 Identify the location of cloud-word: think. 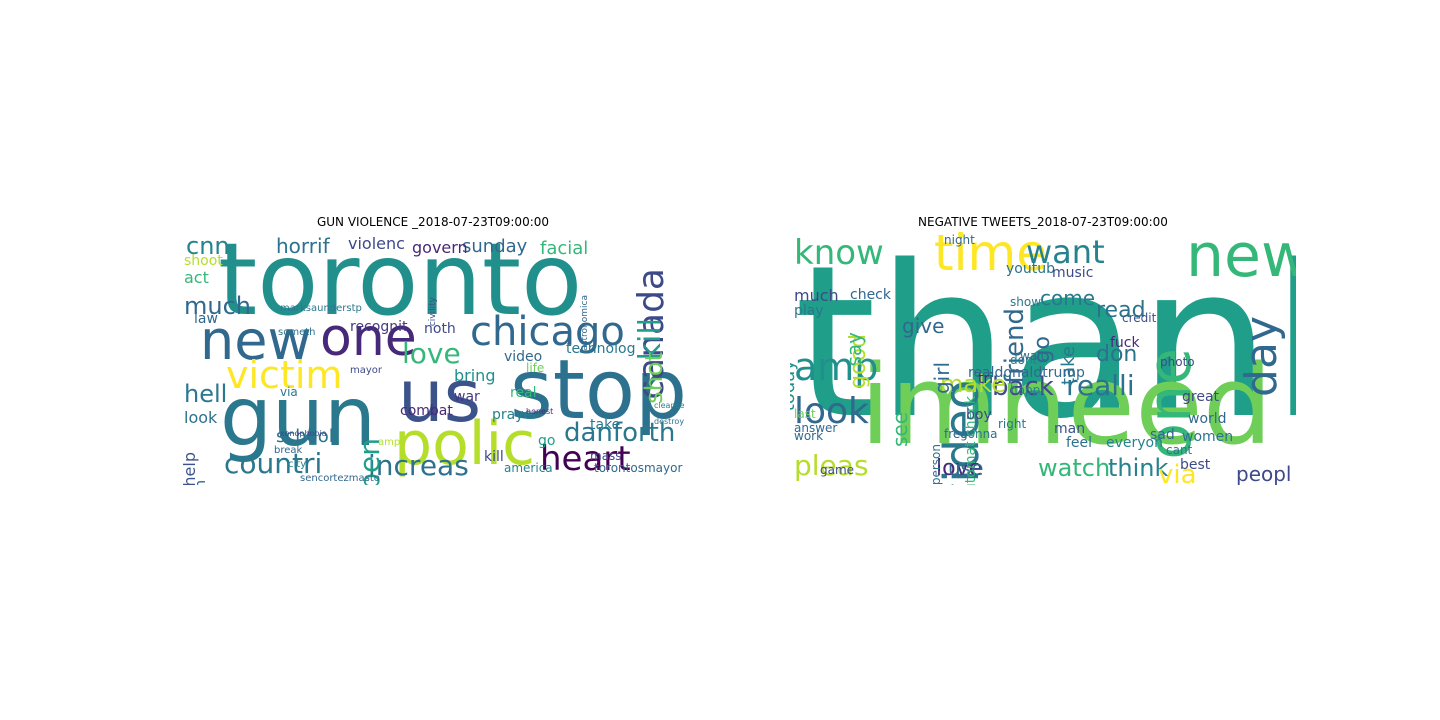
(1138, 468).